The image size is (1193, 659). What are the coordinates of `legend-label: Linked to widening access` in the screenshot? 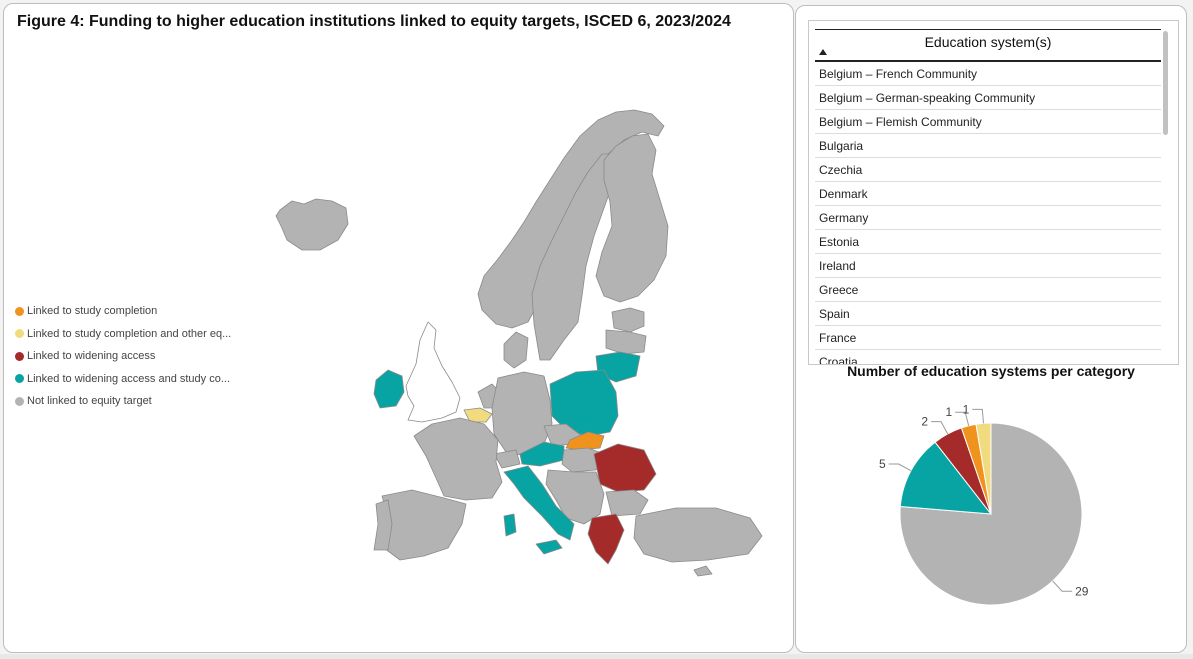 It's located at (91, 356).